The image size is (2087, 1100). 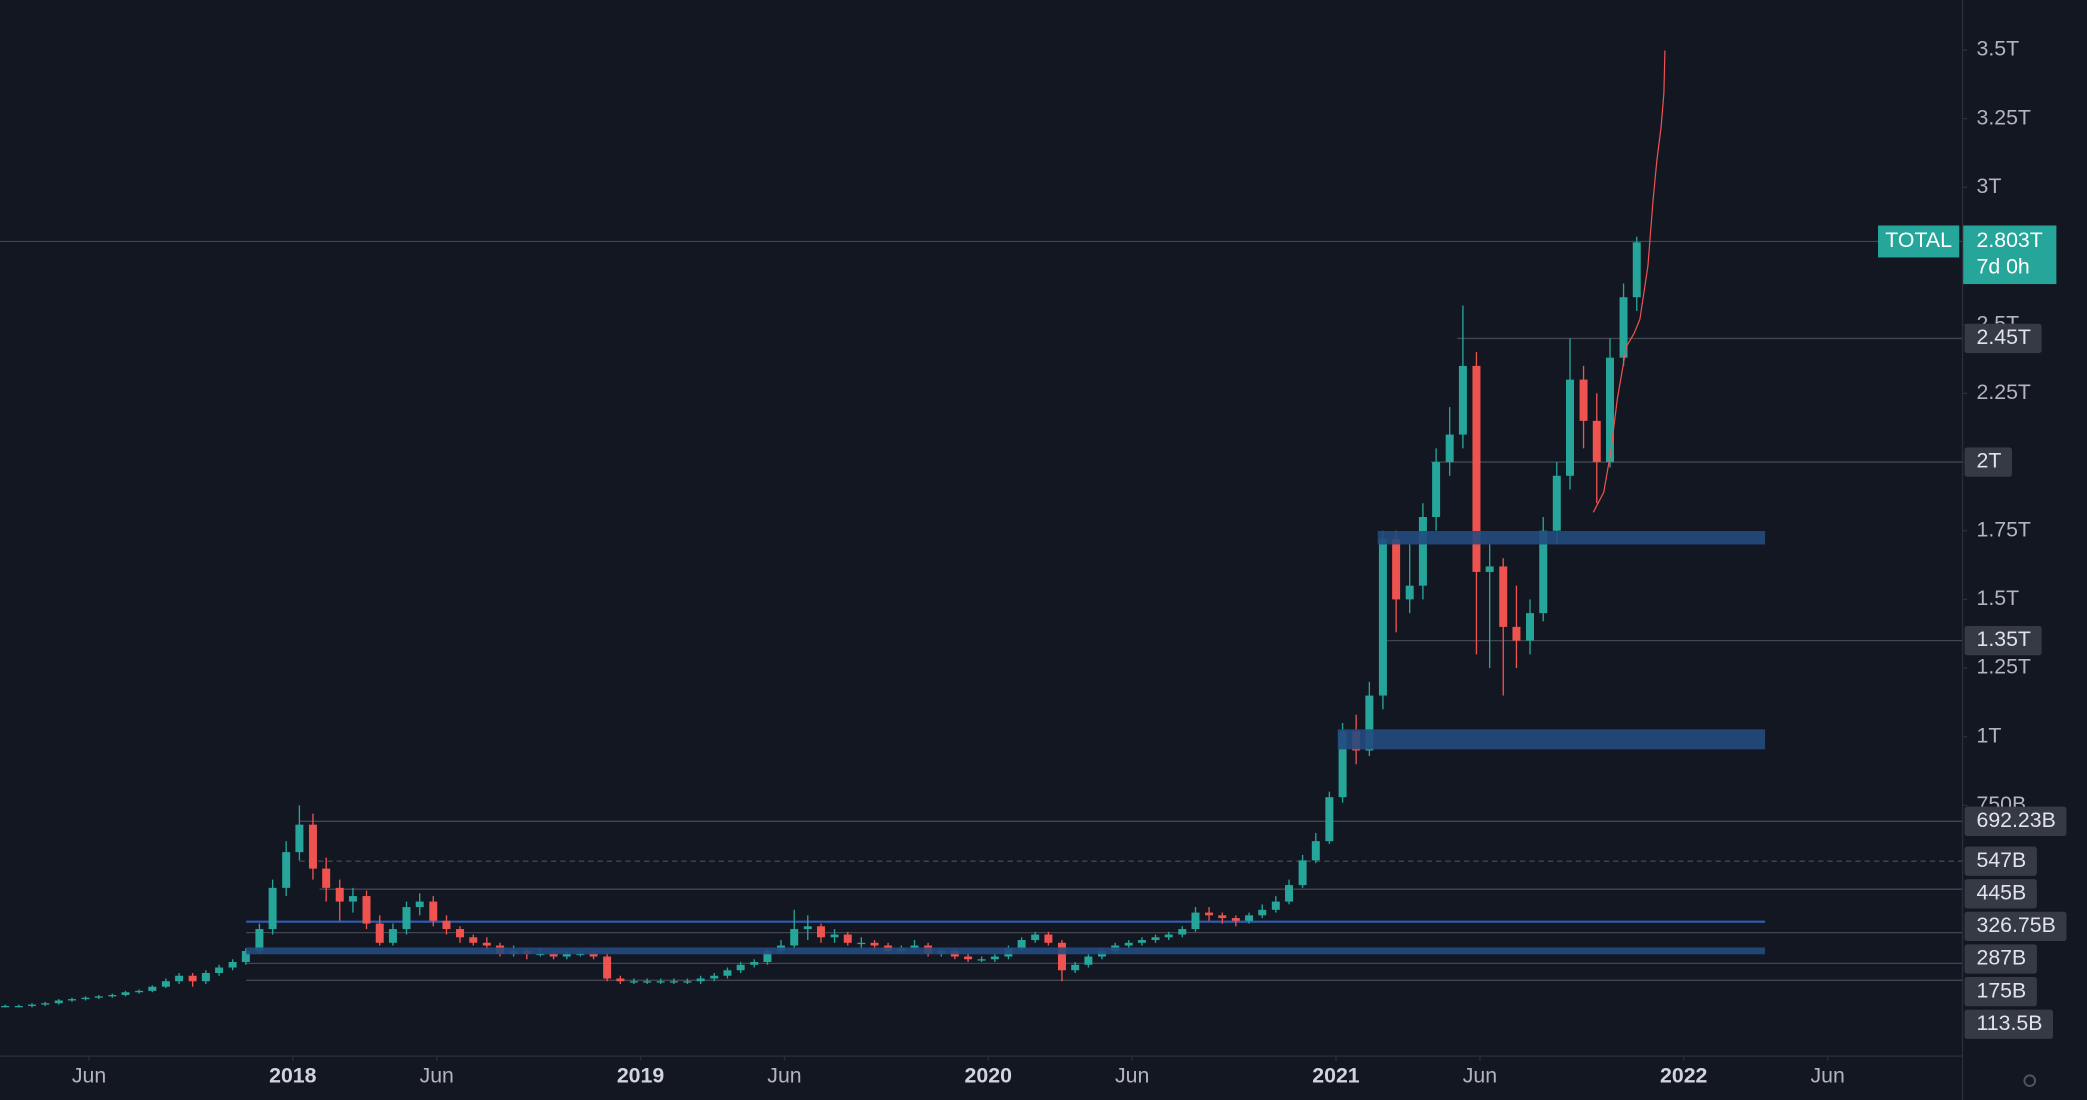 What do you see at coordinates (2010, 255) in the screenshot?
I see `last-price-box` at bounding box center [2010, 255].